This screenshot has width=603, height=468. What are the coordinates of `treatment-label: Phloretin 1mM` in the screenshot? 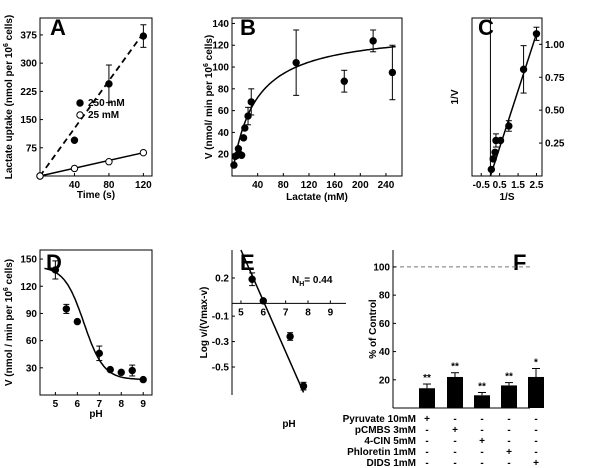 It's located at (381, 452).